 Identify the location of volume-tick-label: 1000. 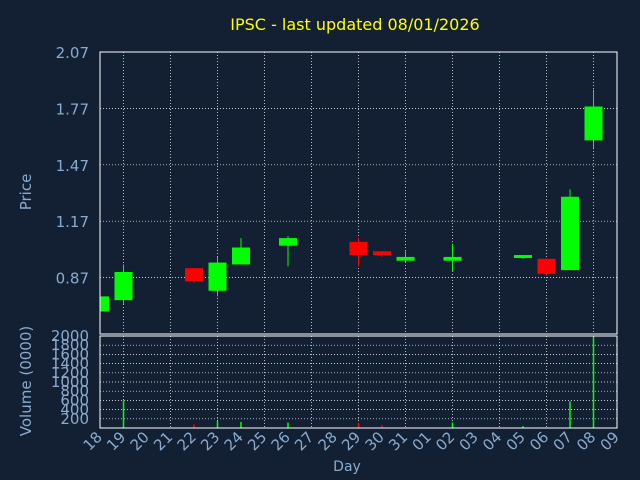
(70, 382).